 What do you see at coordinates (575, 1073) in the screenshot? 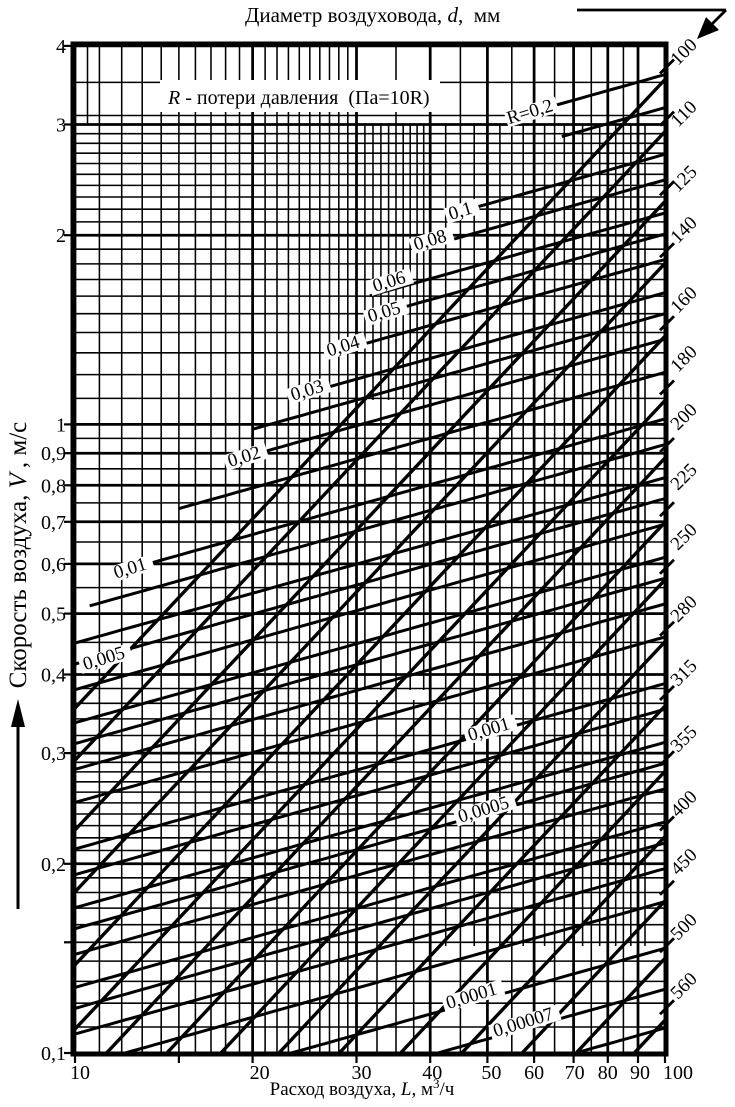
I see `svg-text: 70` at bounding box center [575, 1073].